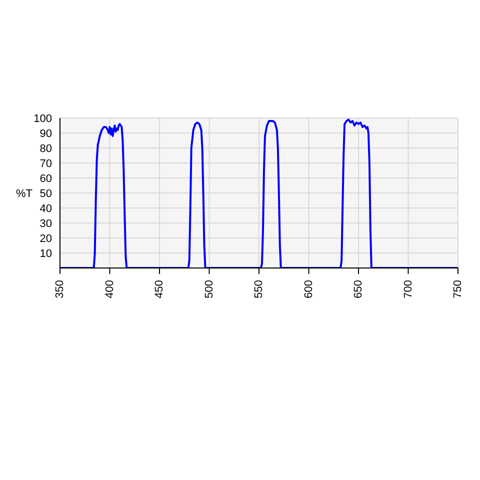  Describe the element at coordinates (46, 238) in the screenshot. I see `y-tick-label: 20` at that location.